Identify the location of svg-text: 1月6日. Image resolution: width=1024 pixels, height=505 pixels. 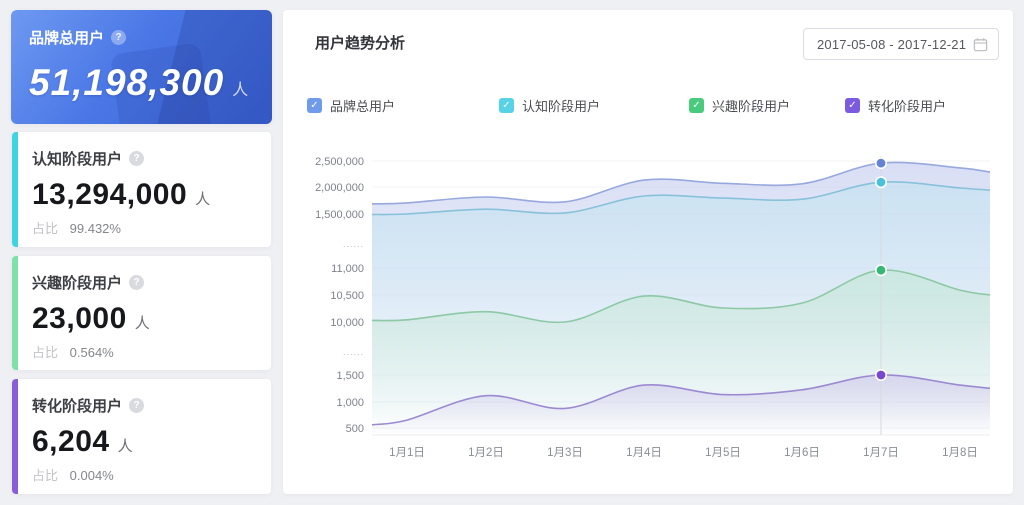
(802, 453).